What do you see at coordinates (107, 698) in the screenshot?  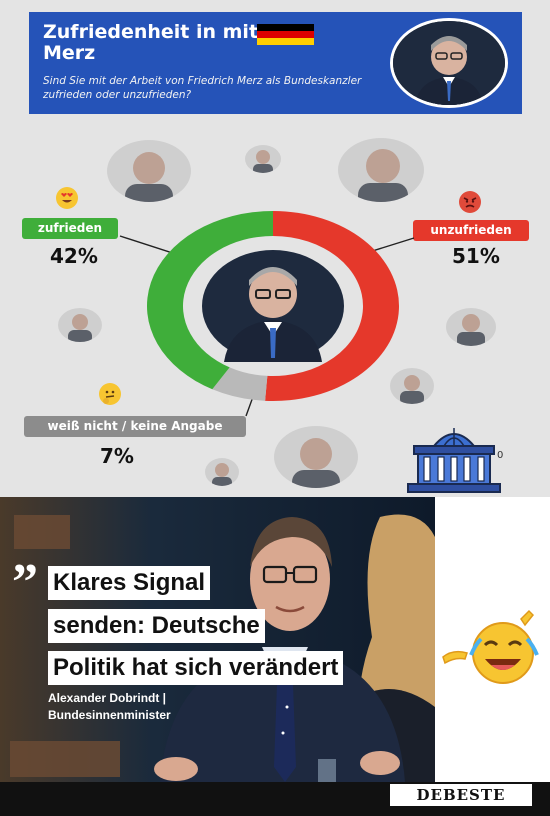 I see `speaker-name: Alexander Dobrindt |` at bounding box center [107, 698].